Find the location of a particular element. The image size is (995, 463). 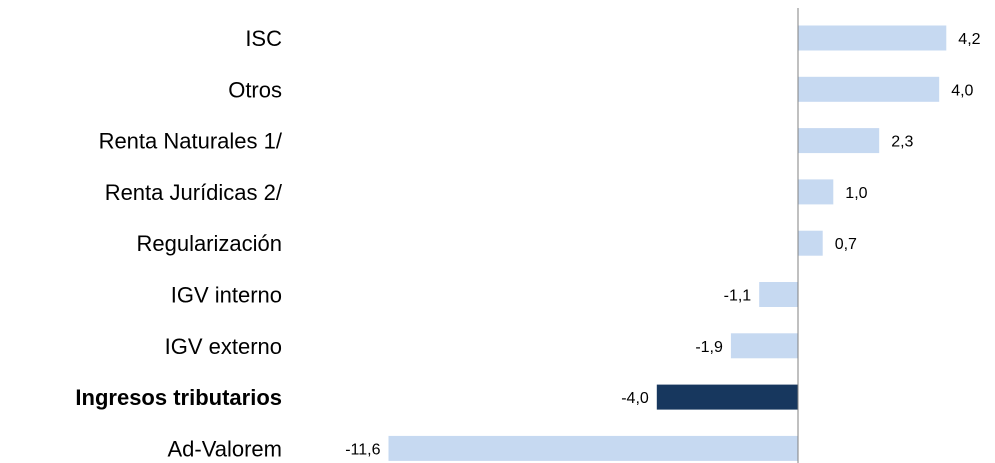

value-label-regularizacion: 0,7 is located at coordinates (846, 244).